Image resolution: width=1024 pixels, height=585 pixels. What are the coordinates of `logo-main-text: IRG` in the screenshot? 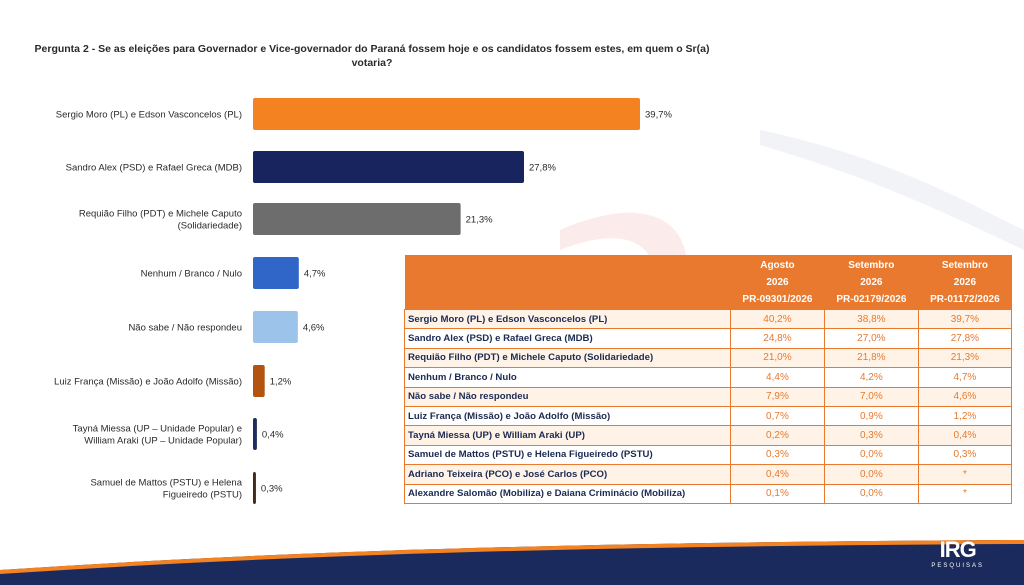 It's located at (958, 549).